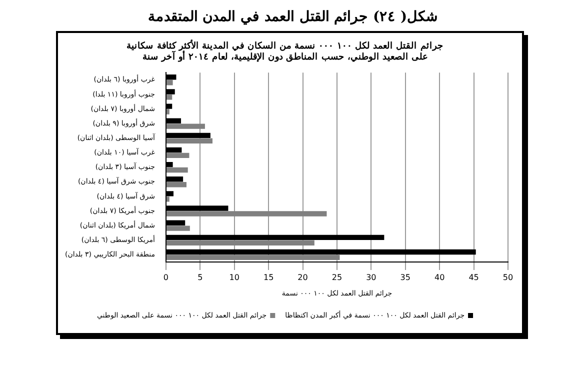 This screenshot has width=586, height=377. Describe the element at coordinates (337, 277) in the screenshot. I see `x-tick-label: 25` at that location.